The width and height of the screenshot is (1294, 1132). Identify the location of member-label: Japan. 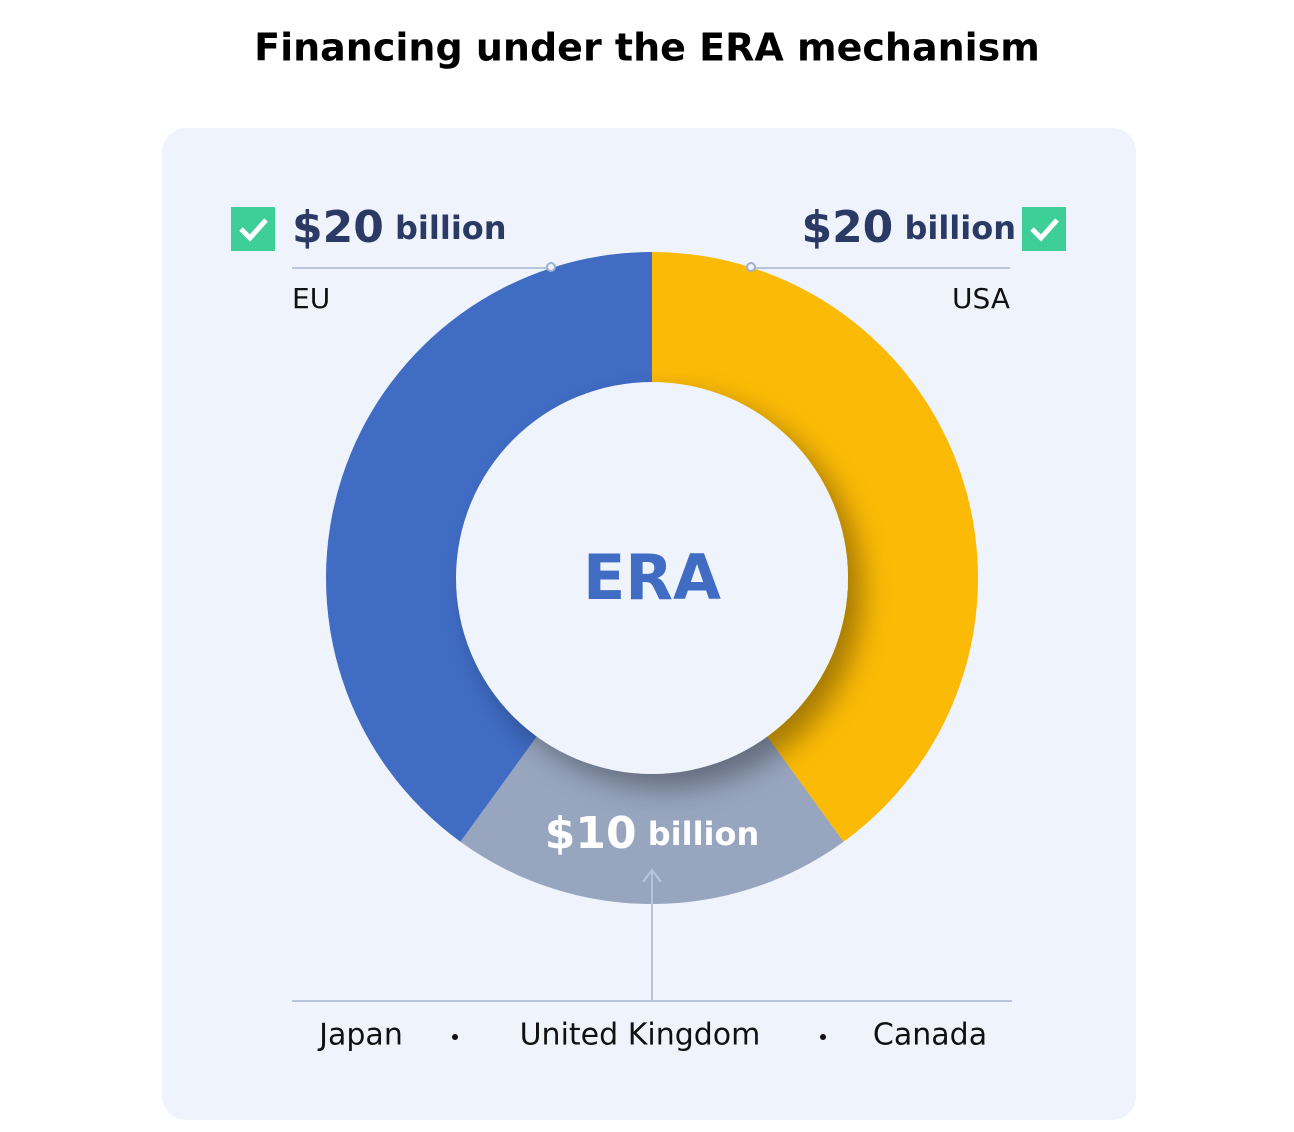
(360, 1035).